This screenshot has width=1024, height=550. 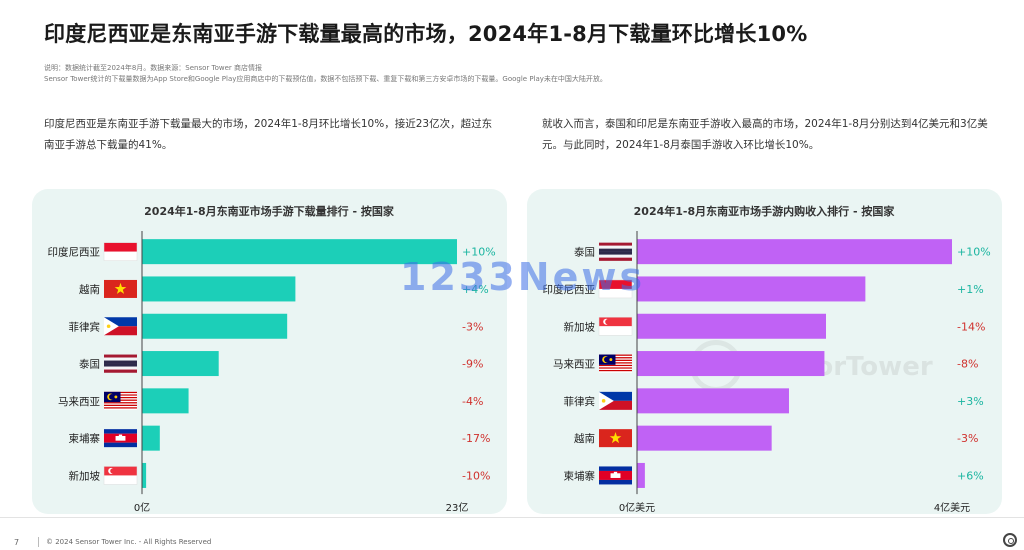 What do you see at coordinates (970, 401) in the screenshot?
I see `change-label: +3%` at bounding box center [970, 401].